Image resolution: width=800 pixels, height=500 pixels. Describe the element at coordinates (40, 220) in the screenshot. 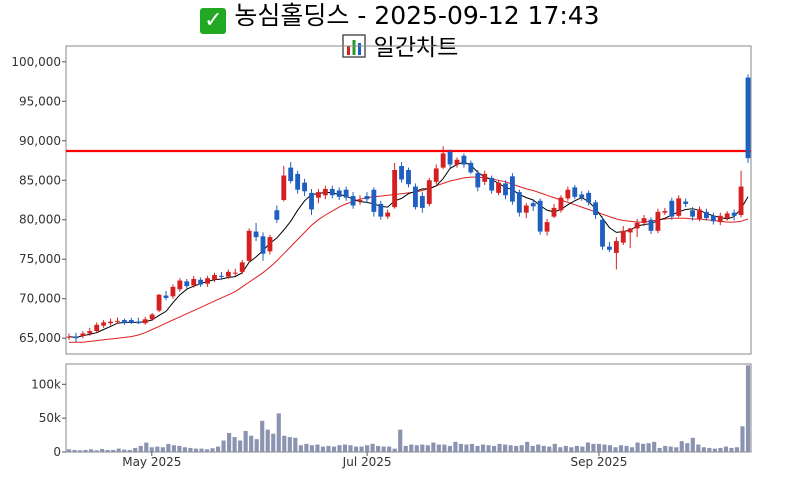

I see `price-ytick-label: 80,000` at that location.